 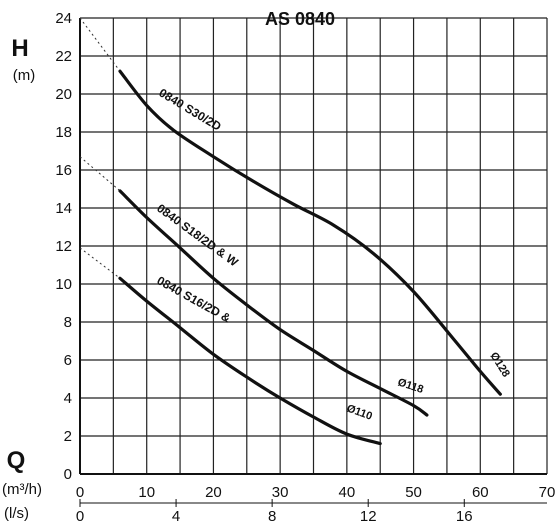 What do you see at coordinates (146, 492) in the screenshot?
I see `x-tick-label: 10` at bounding box center [146, 492].